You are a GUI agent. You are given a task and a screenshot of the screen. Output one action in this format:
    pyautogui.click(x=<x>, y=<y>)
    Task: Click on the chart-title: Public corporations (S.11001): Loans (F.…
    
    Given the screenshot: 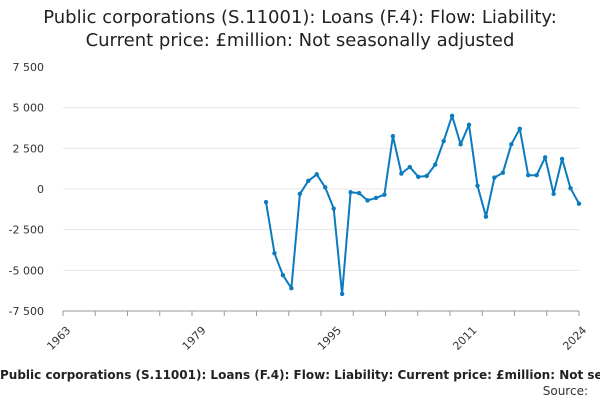 What is the action you would take?
    pyautogui.click(x=300, y=29)
    